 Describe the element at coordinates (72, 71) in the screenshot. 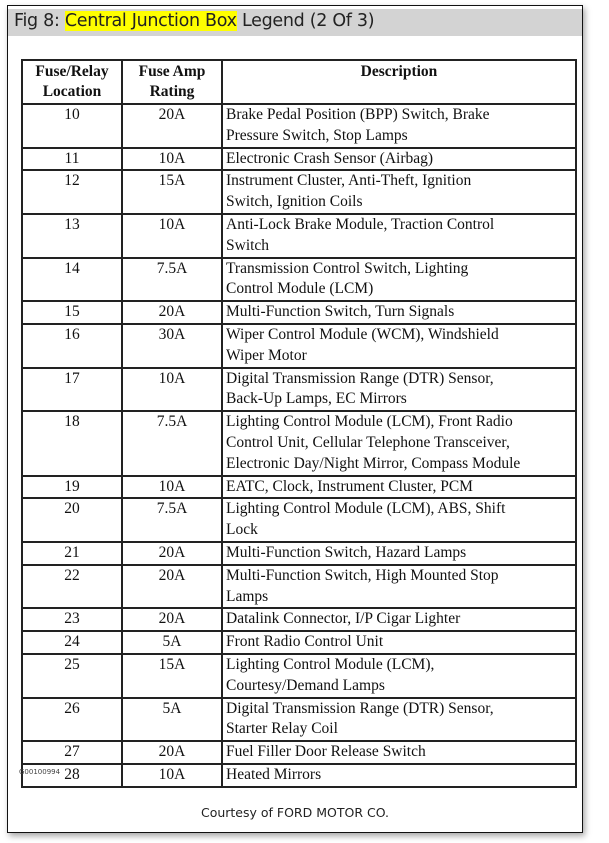

I see `header-line: Fuse/Relay` at that location.